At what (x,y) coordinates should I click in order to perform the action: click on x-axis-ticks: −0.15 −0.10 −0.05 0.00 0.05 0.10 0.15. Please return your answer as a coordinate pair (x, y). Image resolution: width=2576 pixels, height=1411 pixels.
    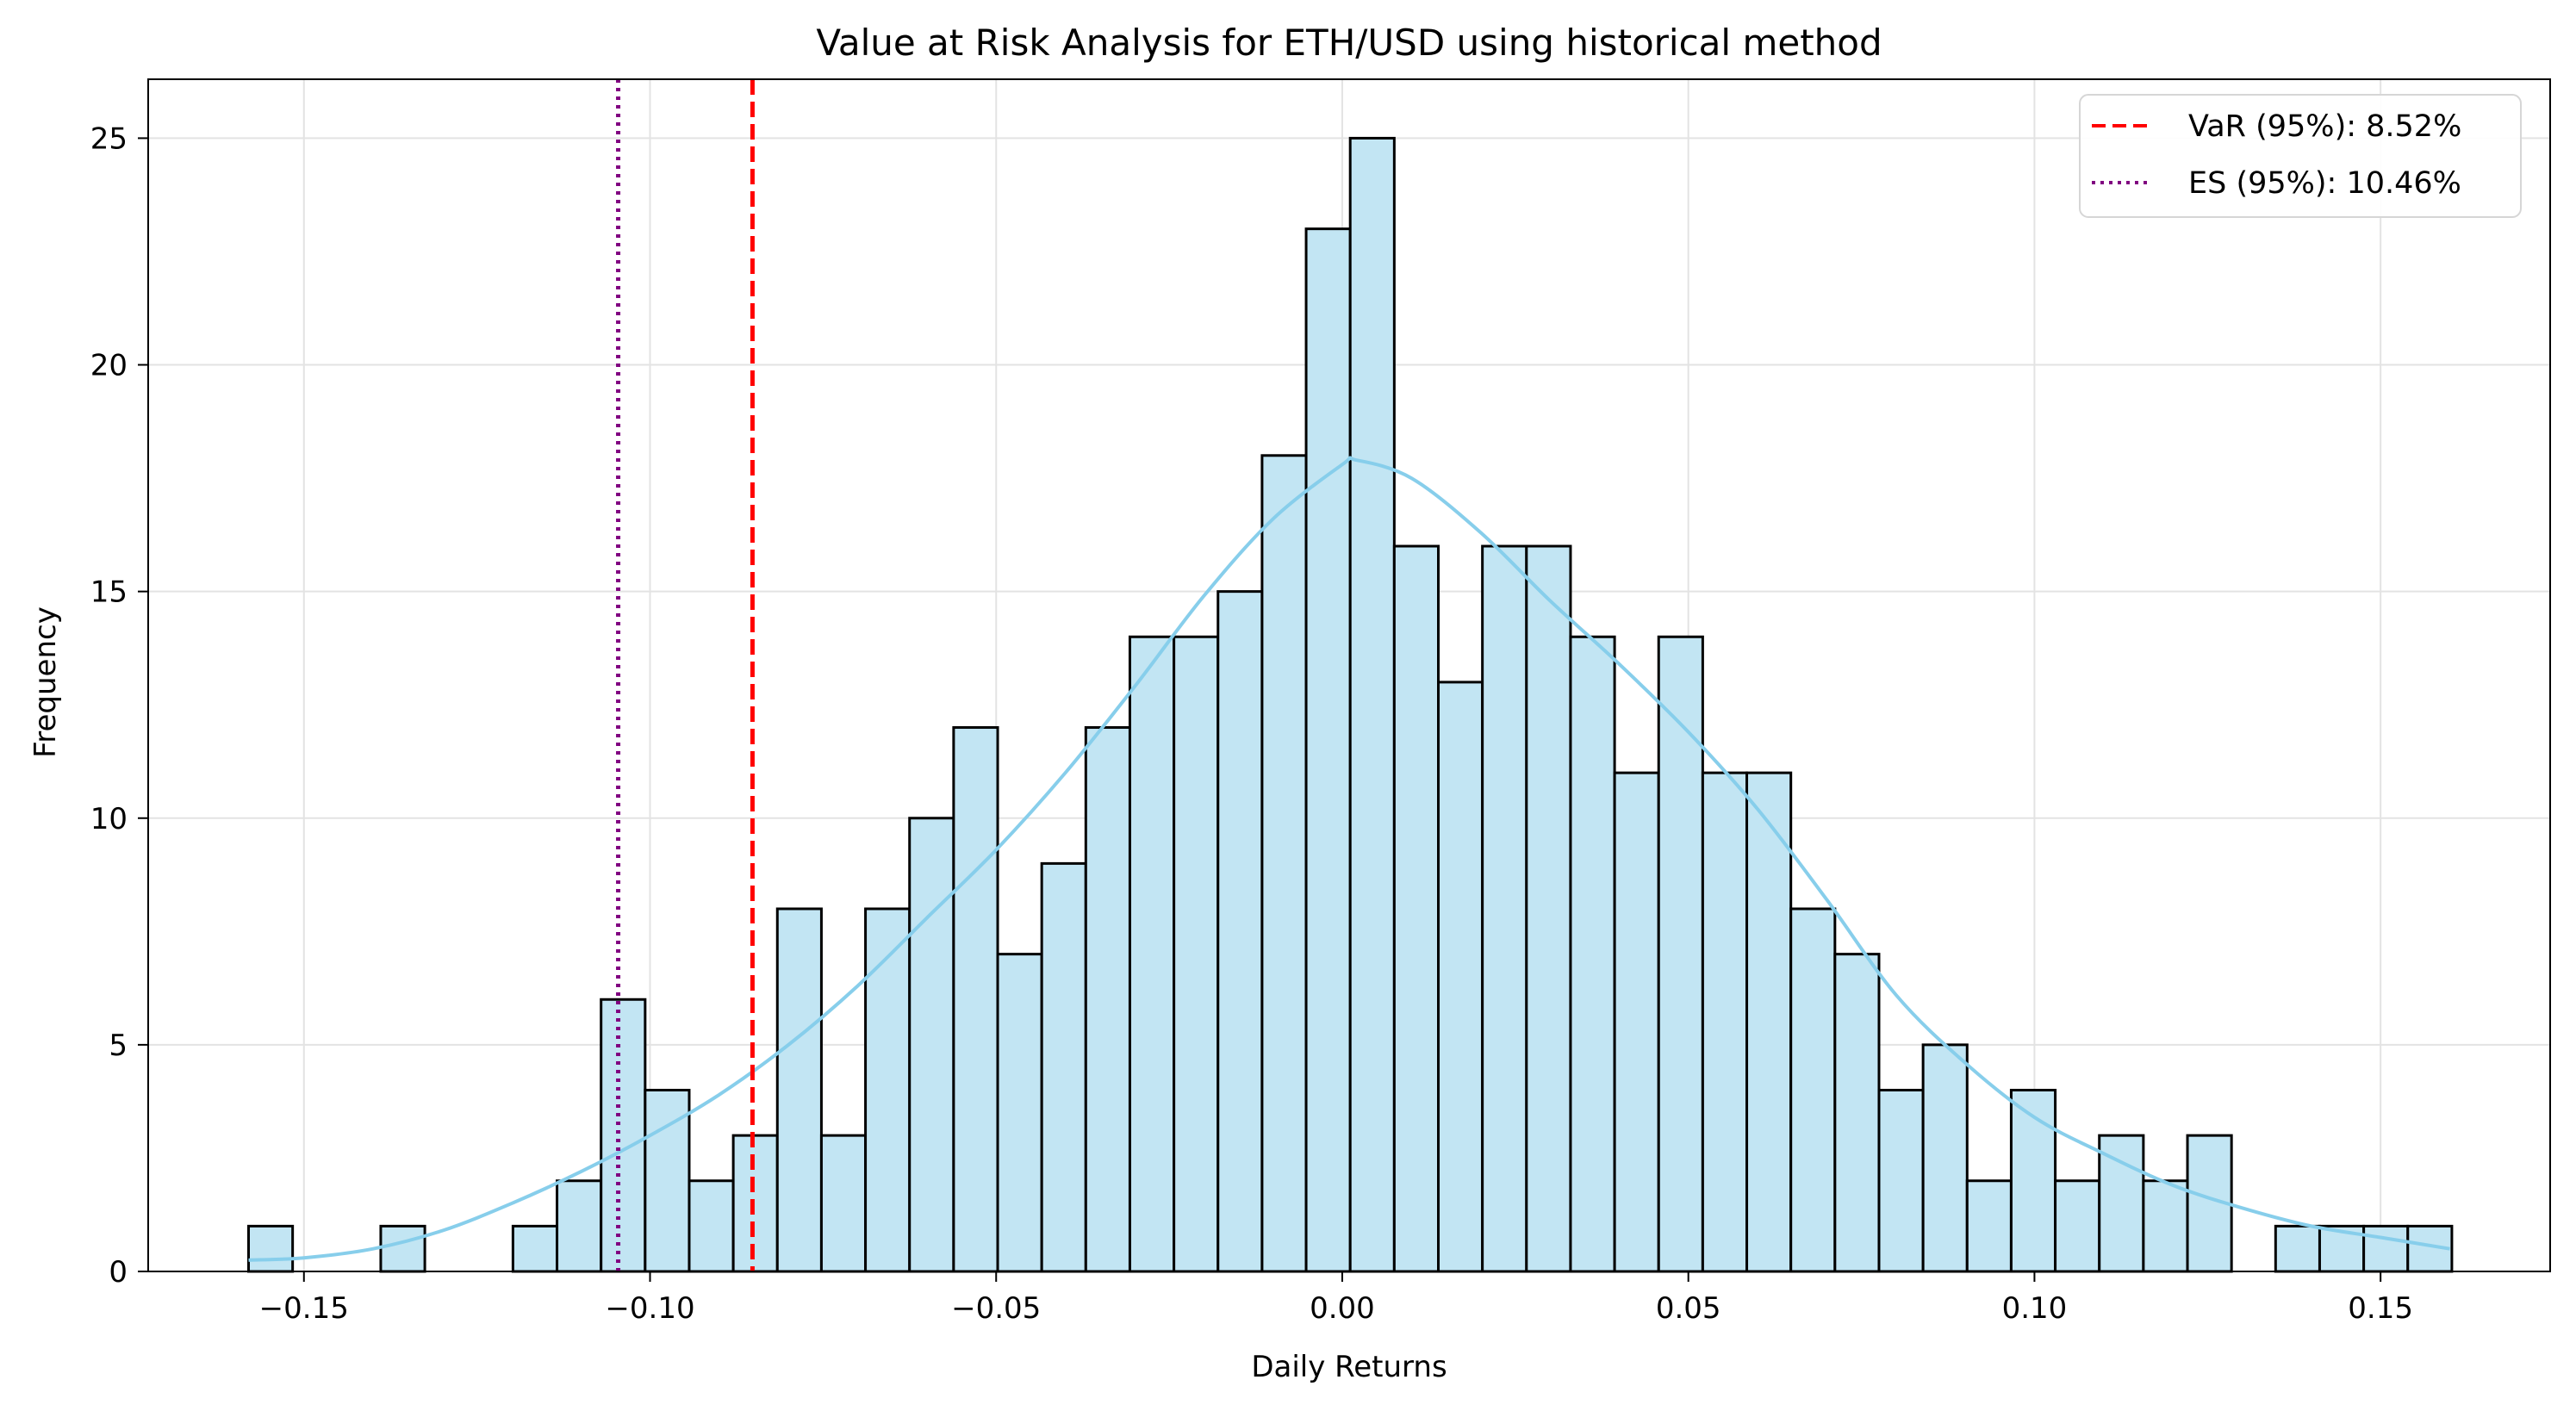
    Looking at the image, I should click on (1336, 1298).